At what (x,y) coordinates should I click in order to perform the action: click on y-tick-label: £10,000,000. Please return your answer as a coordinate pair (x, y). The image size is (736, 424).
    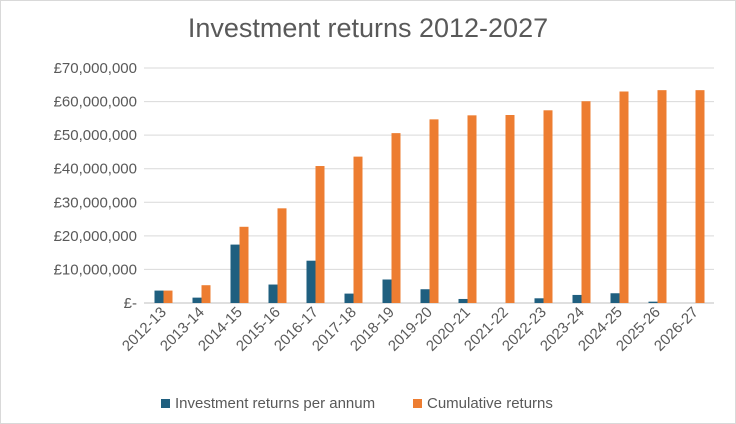
    Looking at the image, I should click on (95, 269).